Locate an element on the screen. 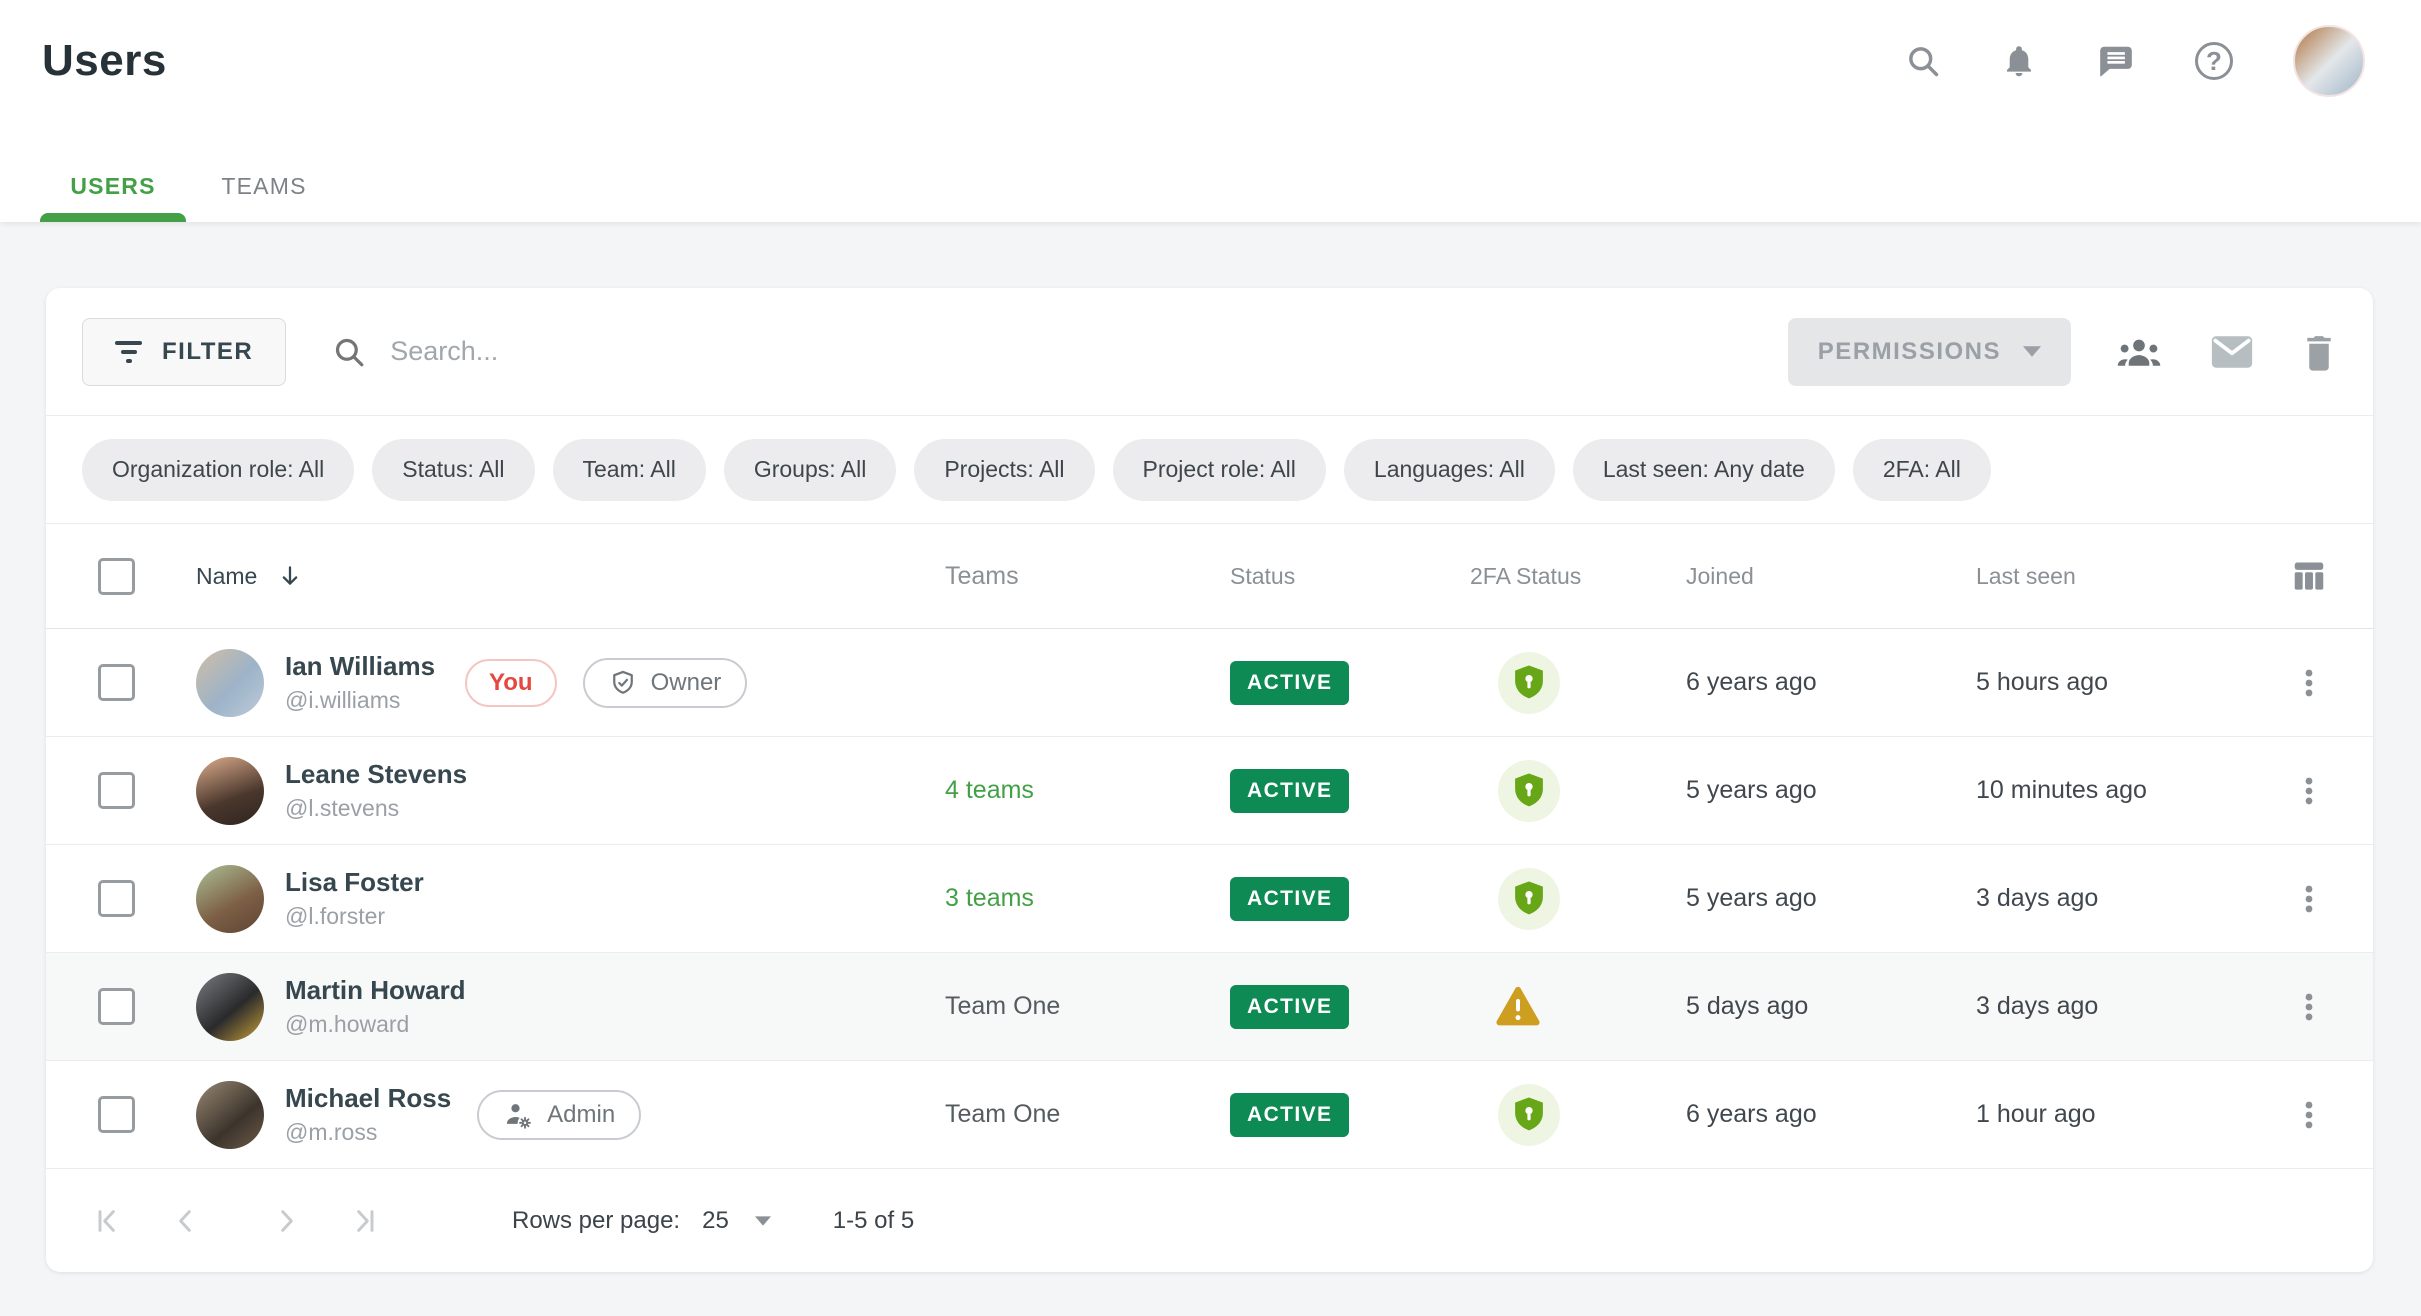 The image size is (2421, 1316). search-icon is located at coordinates (1923, 61).